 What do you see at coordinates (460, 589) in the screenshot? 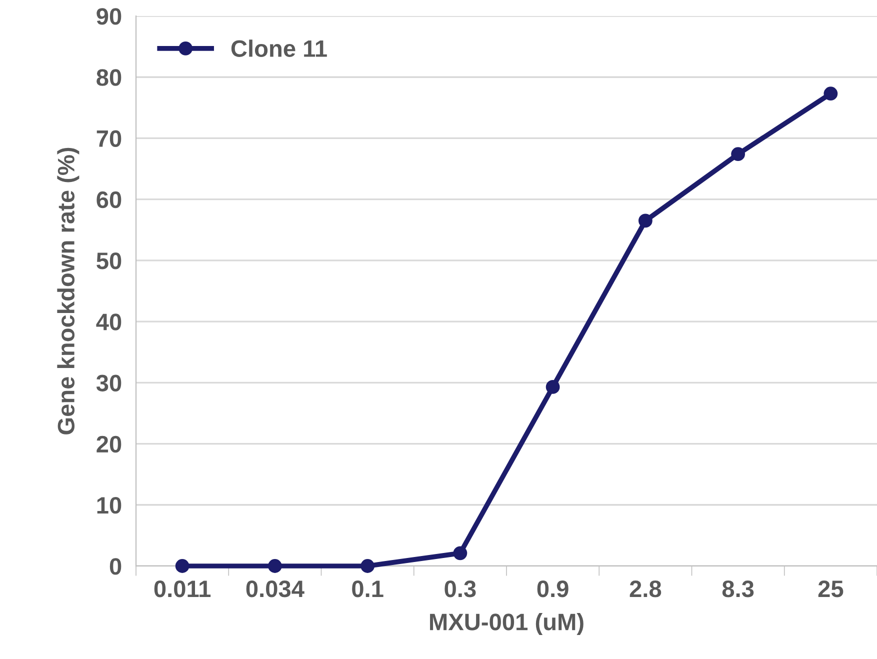
I see `x-tick-label: 0.3` at bounding box center [460, 589].